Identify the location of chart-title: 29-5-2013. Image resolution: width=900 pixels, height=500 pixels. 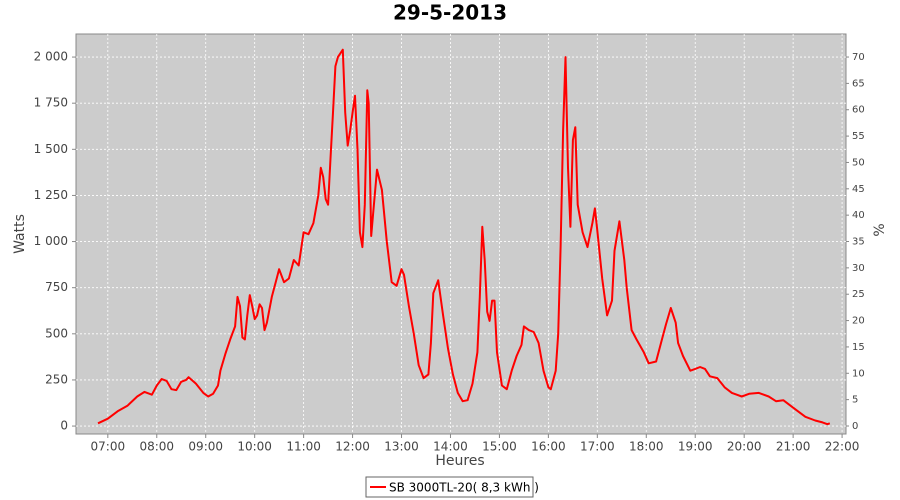
(450, 13).